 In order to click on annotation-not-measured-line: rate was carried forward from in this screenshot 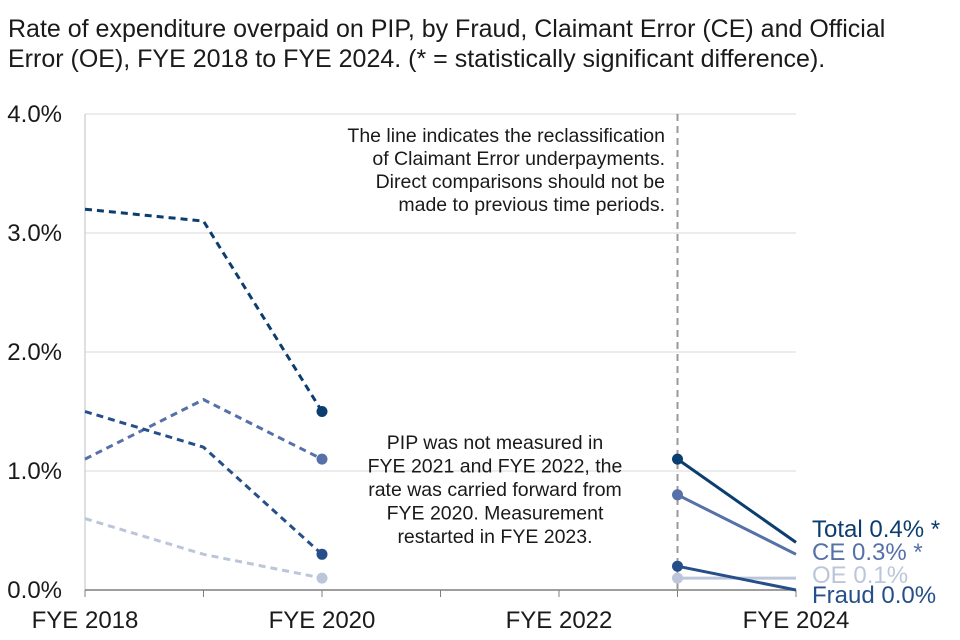, I will do `click(495, 490)`.